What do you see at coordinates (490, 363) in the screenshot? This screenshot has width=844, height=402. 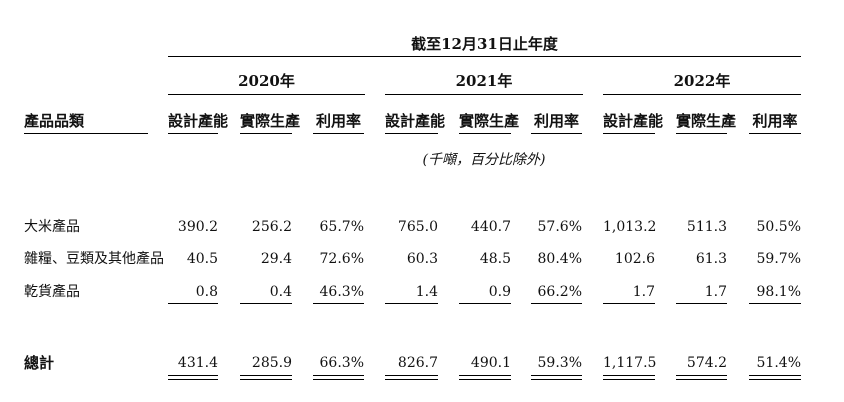 I see `total-cell: 490.1` at bounding box center [490, 363].